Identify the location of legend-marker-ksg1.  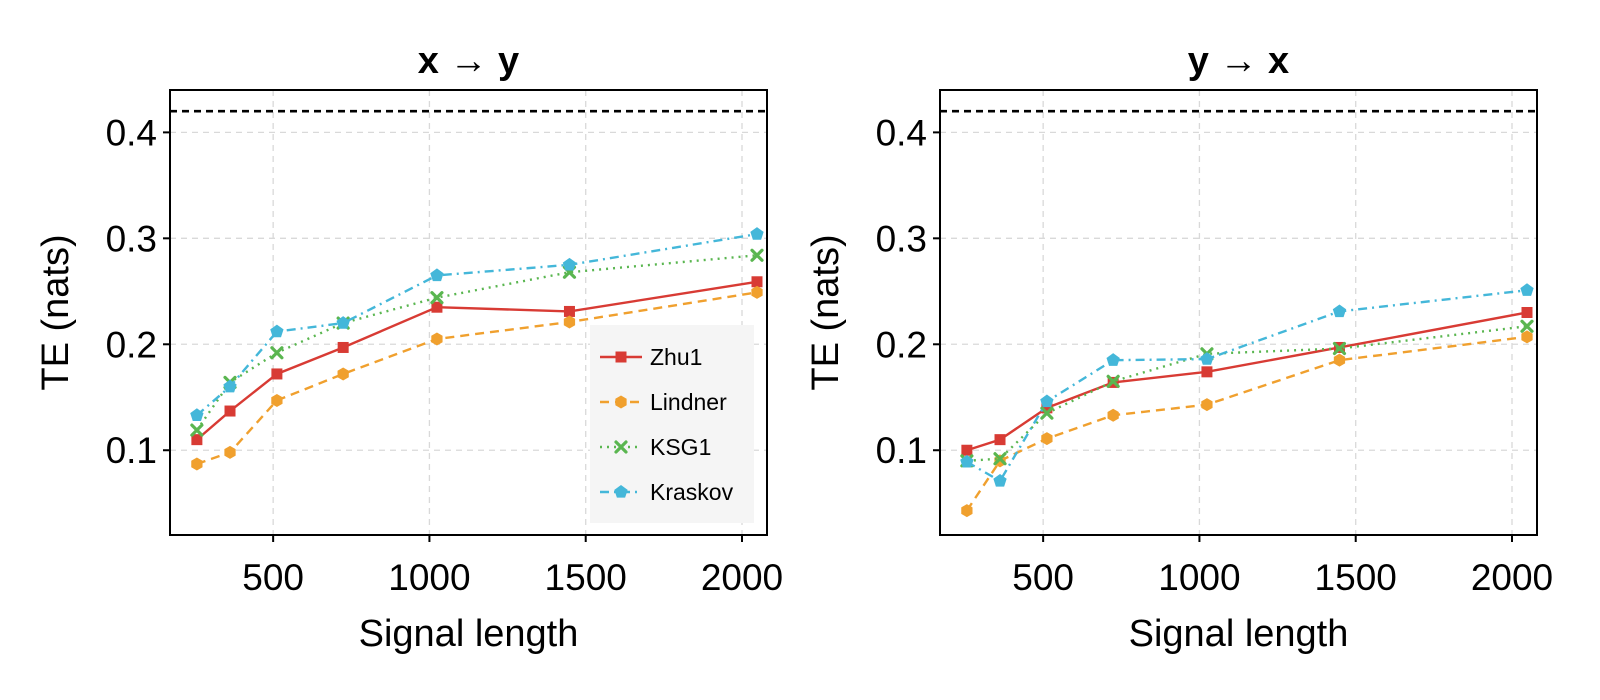
(621, 447).